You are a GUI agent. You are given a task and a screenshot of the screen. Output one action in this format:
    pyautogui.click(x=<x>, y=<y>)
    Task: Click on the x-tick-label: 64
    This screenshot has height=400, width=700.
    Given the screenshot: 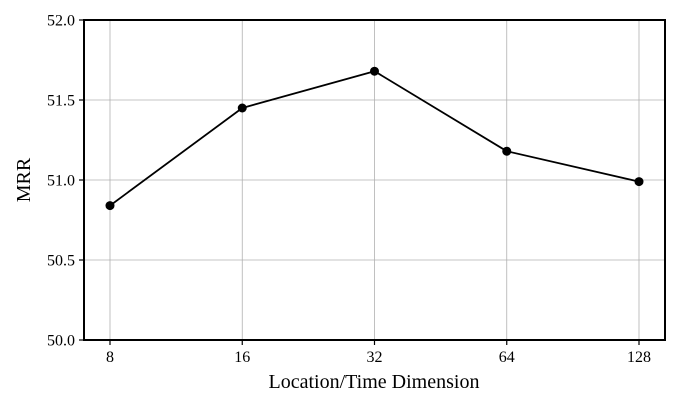 What is the action you would take?
    pyautogui.click(x=507, y=357)
    